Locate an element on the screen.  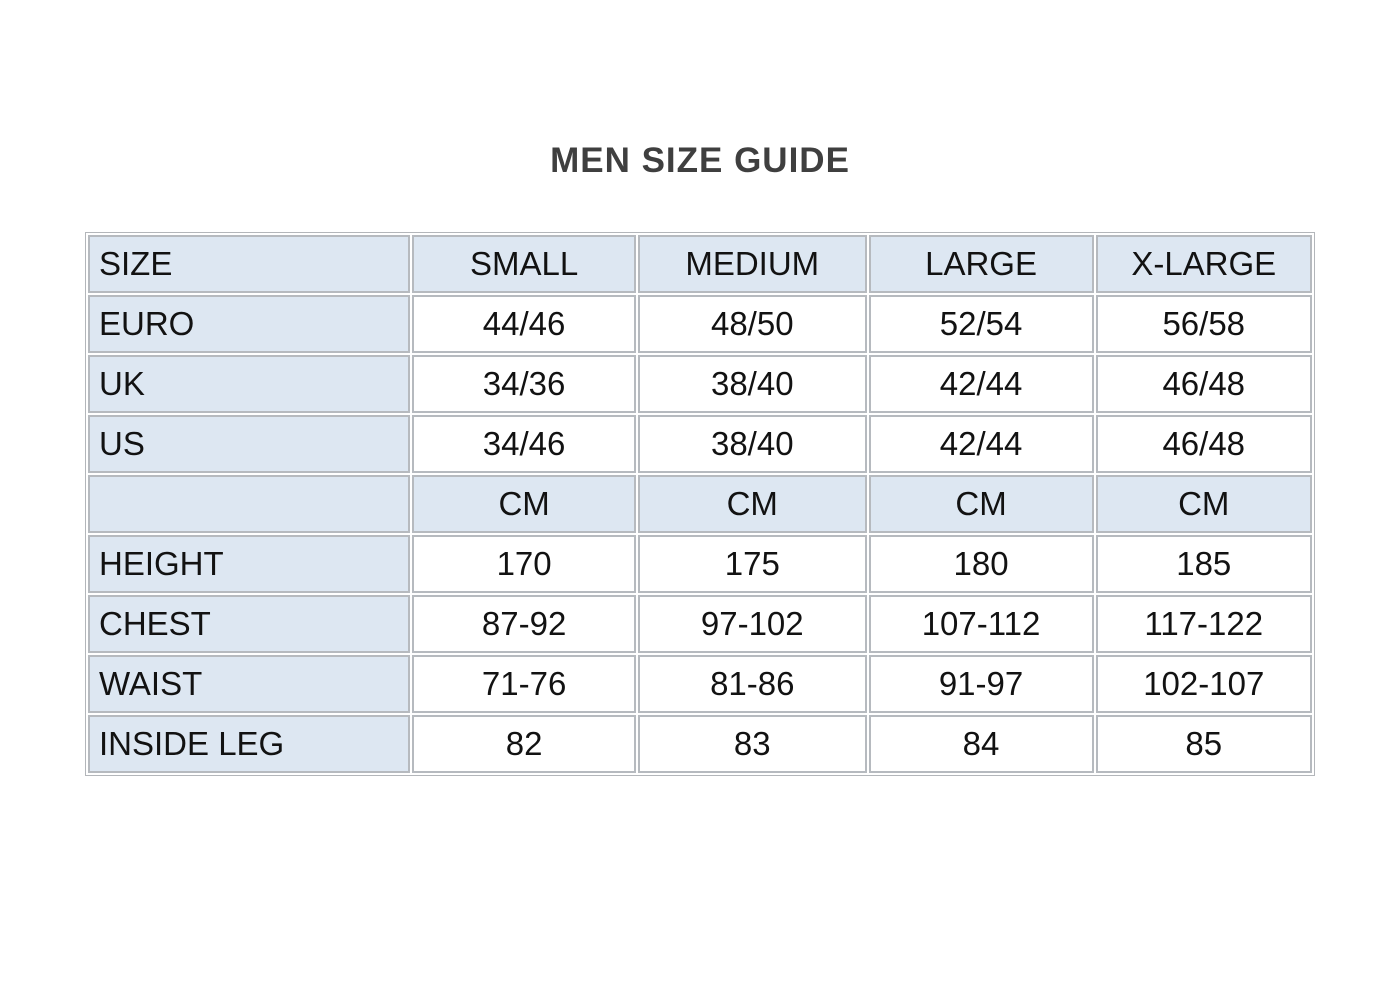
value-cell: 84 is located at coordinates (981, 744).